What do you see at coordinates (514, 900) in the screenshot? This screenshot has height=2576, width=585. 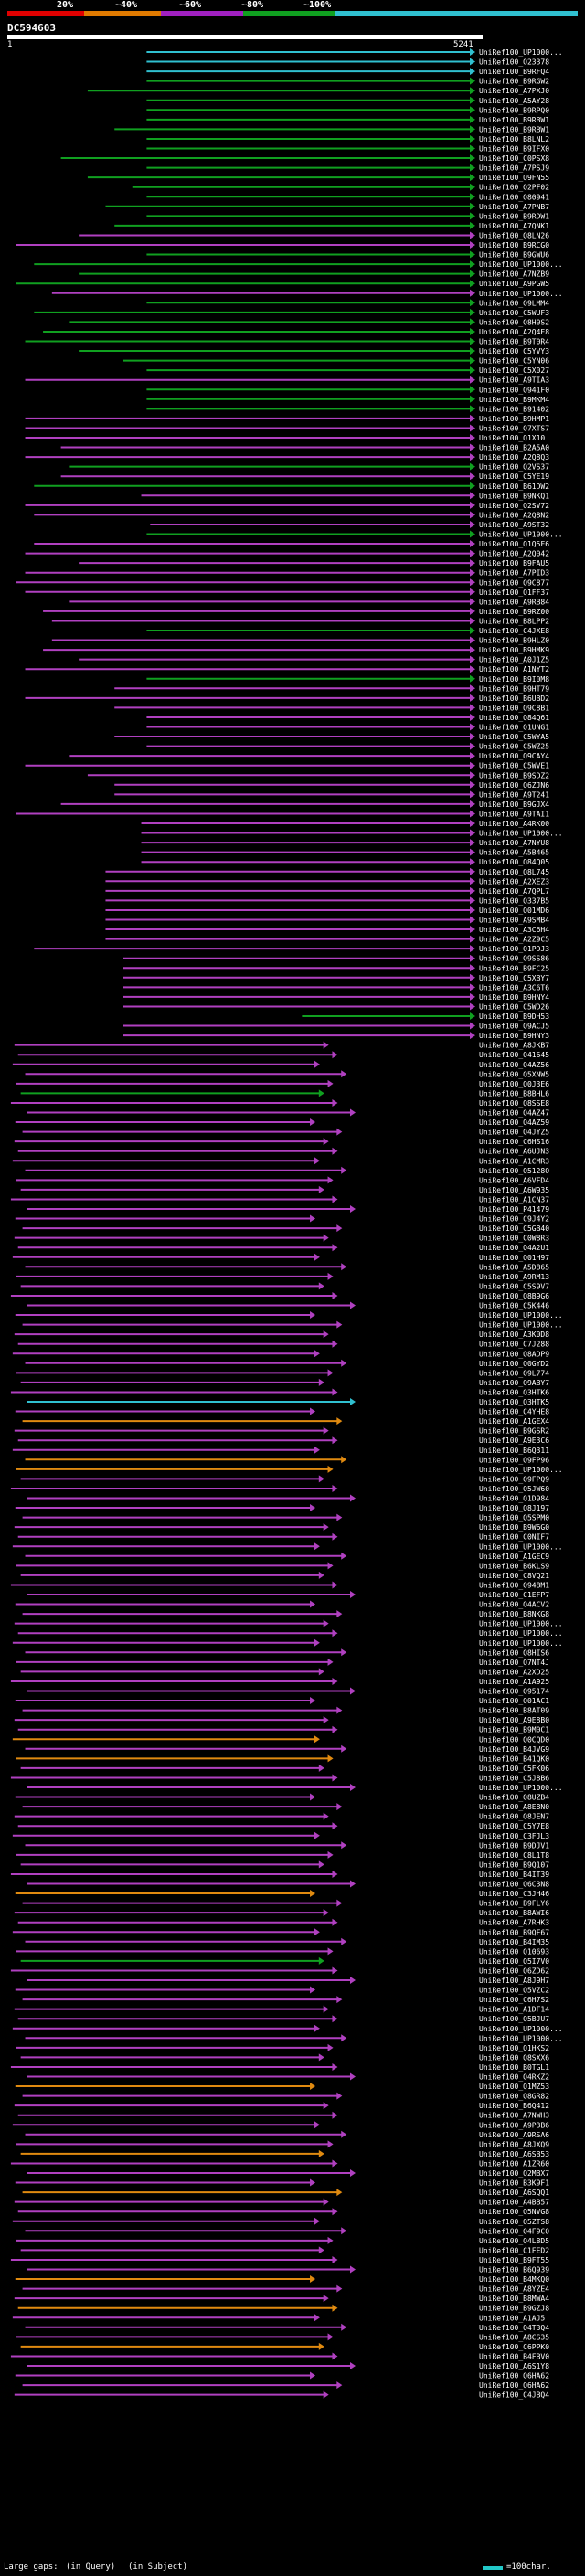 I see `subject-label: UniRef100_Q337B5` at bounding box center [514, 900].